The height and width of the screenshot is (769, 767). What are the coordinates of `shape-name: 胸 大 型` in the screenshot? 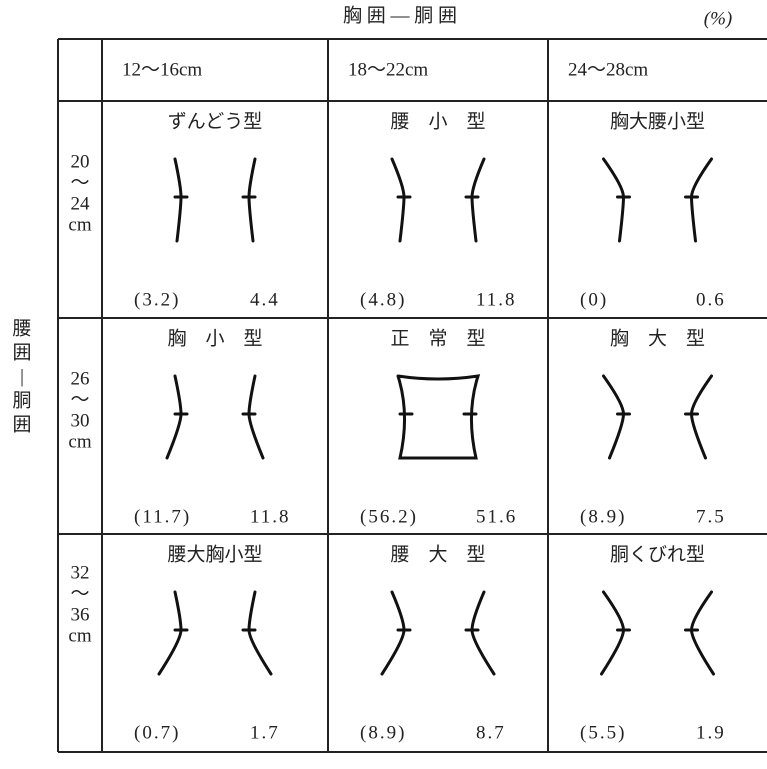 It's located at (657, 338).